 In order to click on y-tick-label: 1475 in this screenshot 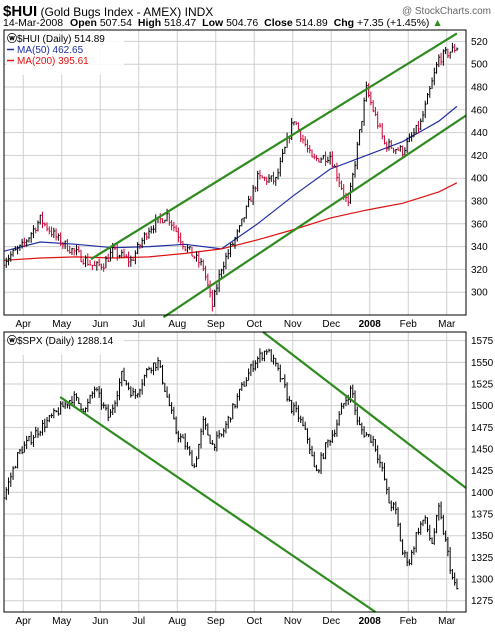, I will do `click(482, 428)`.